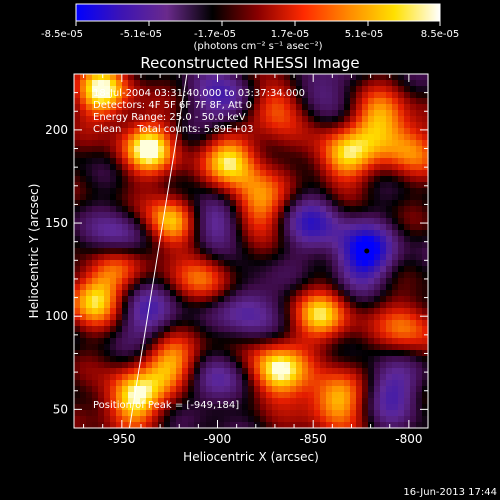 Image resolution: width=500 pixels, height=500 pixels. I want to click on colorbar-tick-label: -1.7e-05, so click(215, 34).